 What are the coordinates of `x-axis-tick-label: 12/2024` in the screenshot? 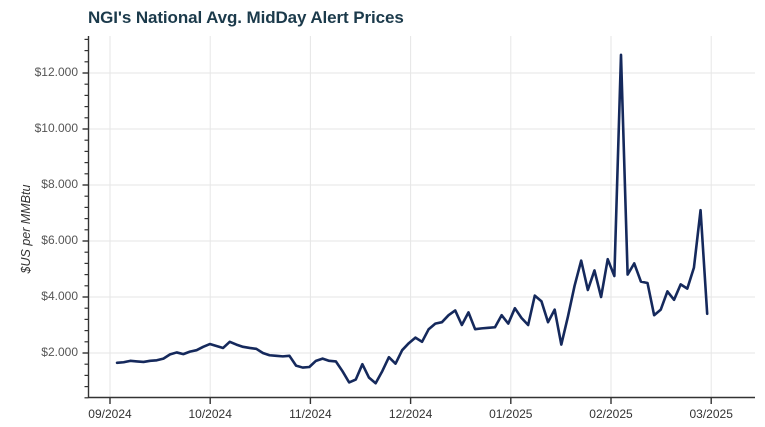 It's located at (410, 414).